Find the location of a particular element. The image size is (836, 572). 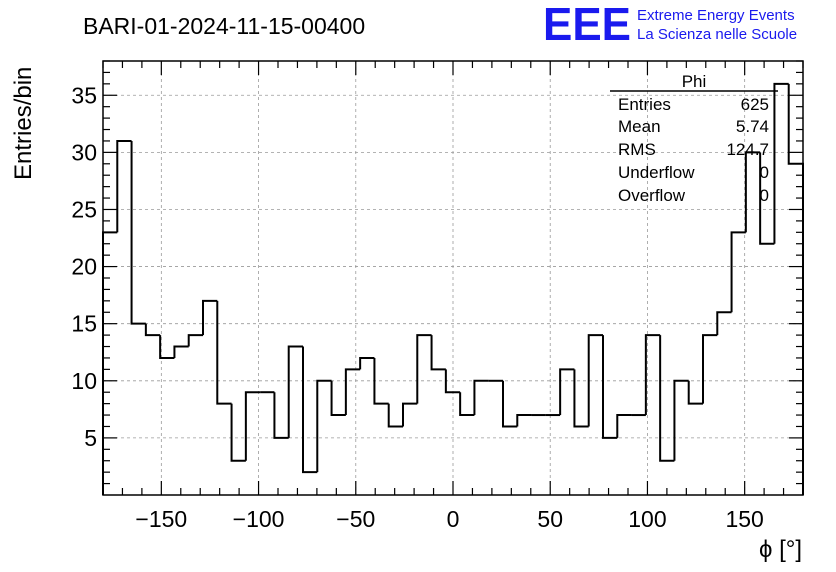

brand-line-2: La Scienza nelle Scuole is located at coordinates (717, 34).